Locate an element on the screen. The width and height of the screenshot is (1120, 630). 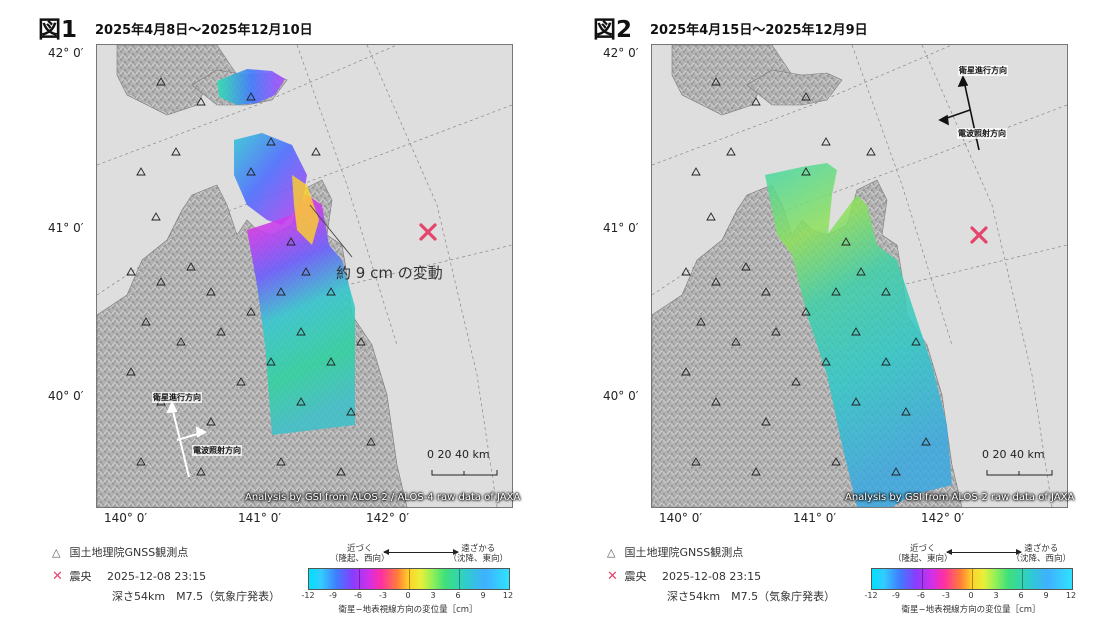
colorbar-far-label: 遠ざかる （沈降、西向） is located at coordinates (1041, 554).